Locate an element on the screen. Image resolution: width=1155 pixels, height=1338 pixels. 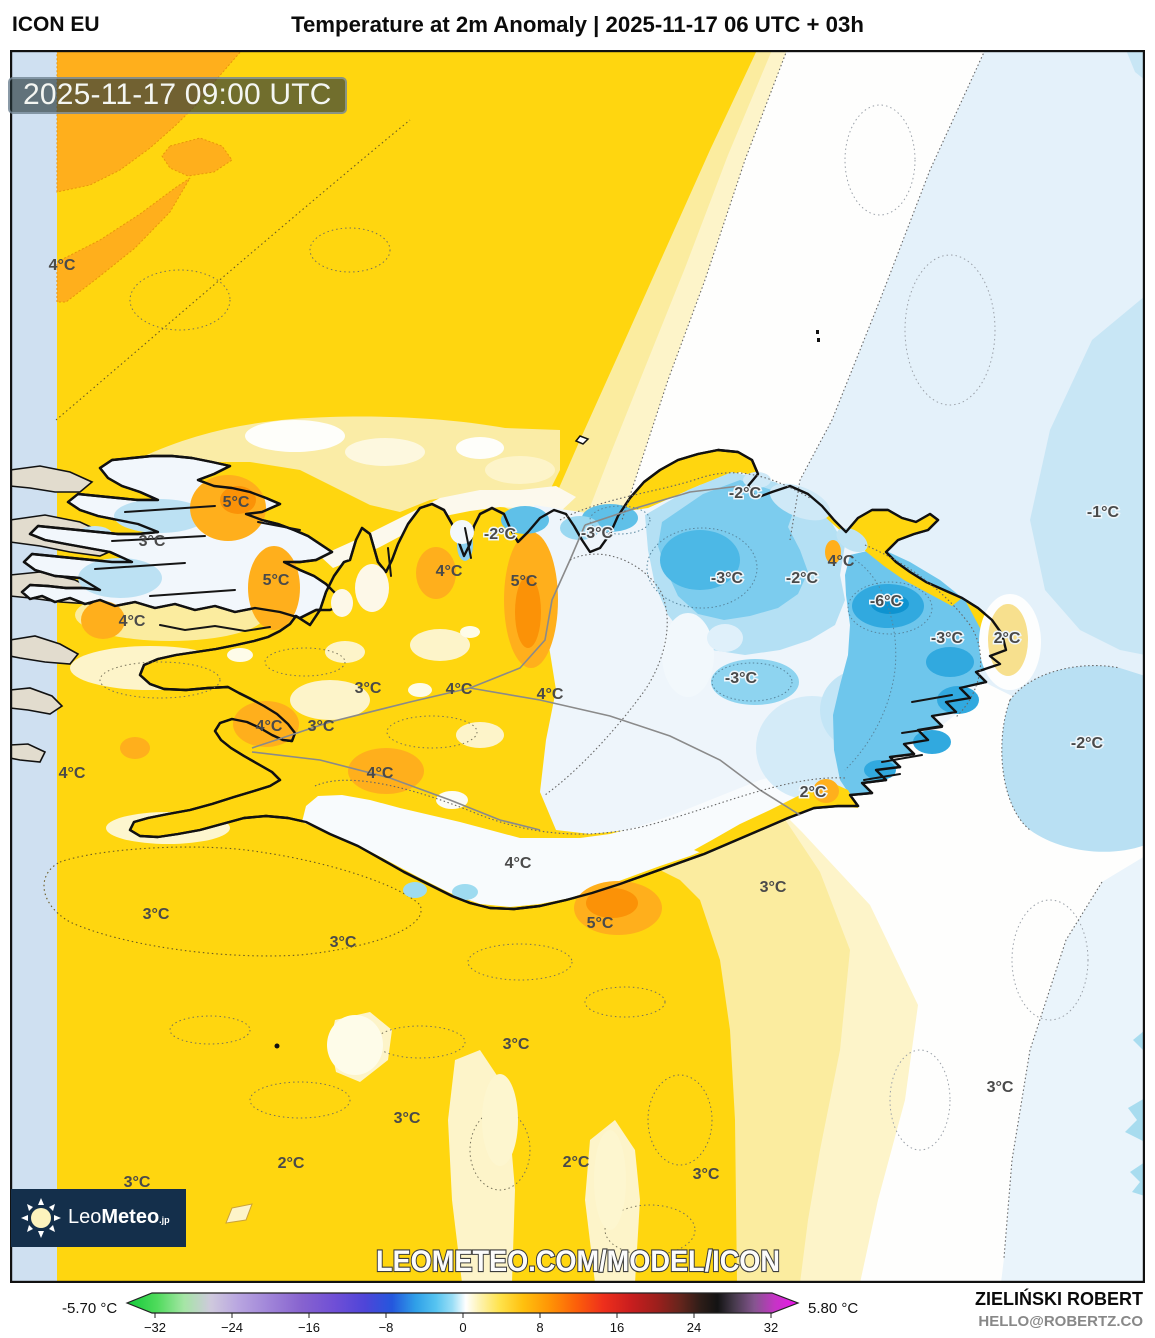
svg-text: −8 is located at coordinates (386, 1327).